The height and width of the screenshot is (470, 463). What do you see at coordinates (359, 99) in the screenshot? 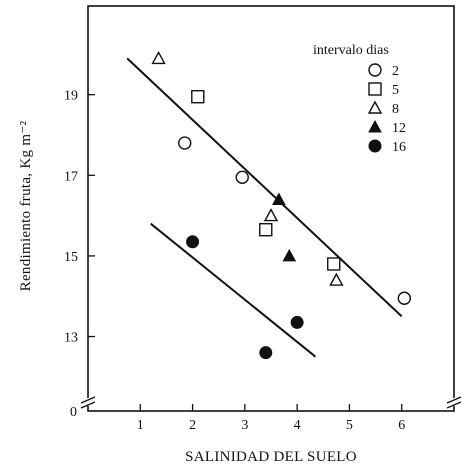
I see `legend: intervalo dias 2 5 8 12 16` at bounding box center [359, 99].